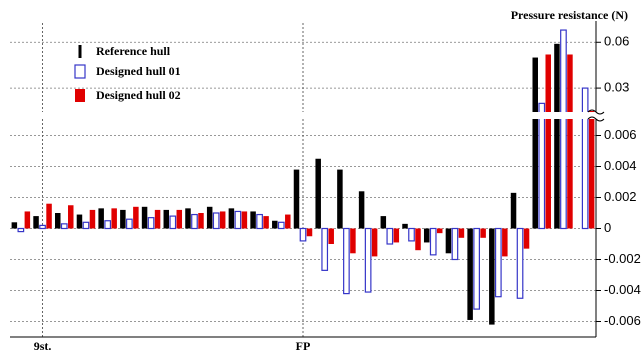 This screenshot has height=354, width=641. What do you see at coordinates (607, 227) in the screenshot?
I see `y-tick-label: 0` at bounding box center [607, 227].